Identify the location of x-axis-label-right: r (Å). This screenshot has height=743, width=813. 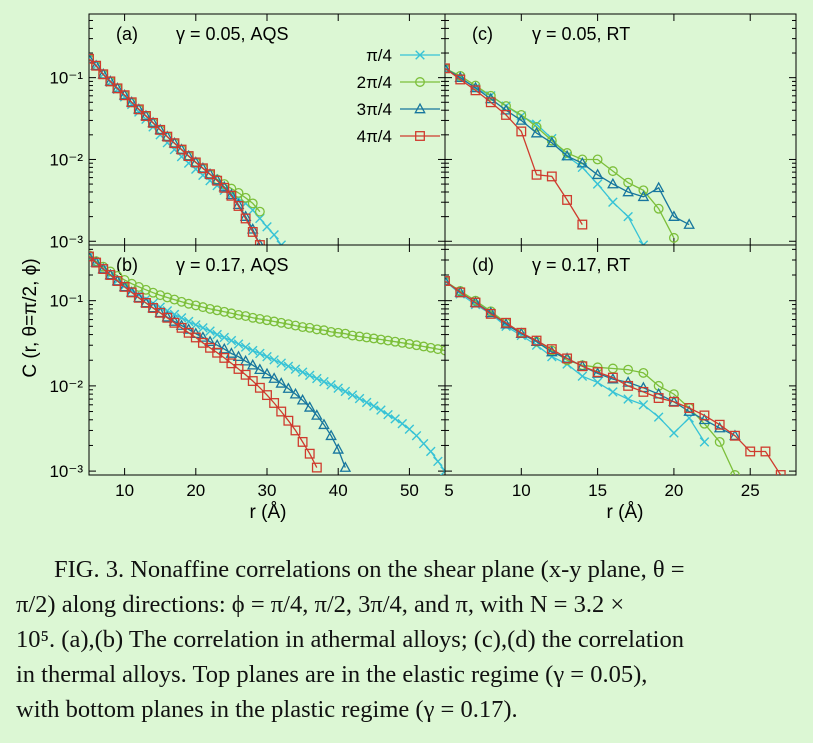
(625, 512).